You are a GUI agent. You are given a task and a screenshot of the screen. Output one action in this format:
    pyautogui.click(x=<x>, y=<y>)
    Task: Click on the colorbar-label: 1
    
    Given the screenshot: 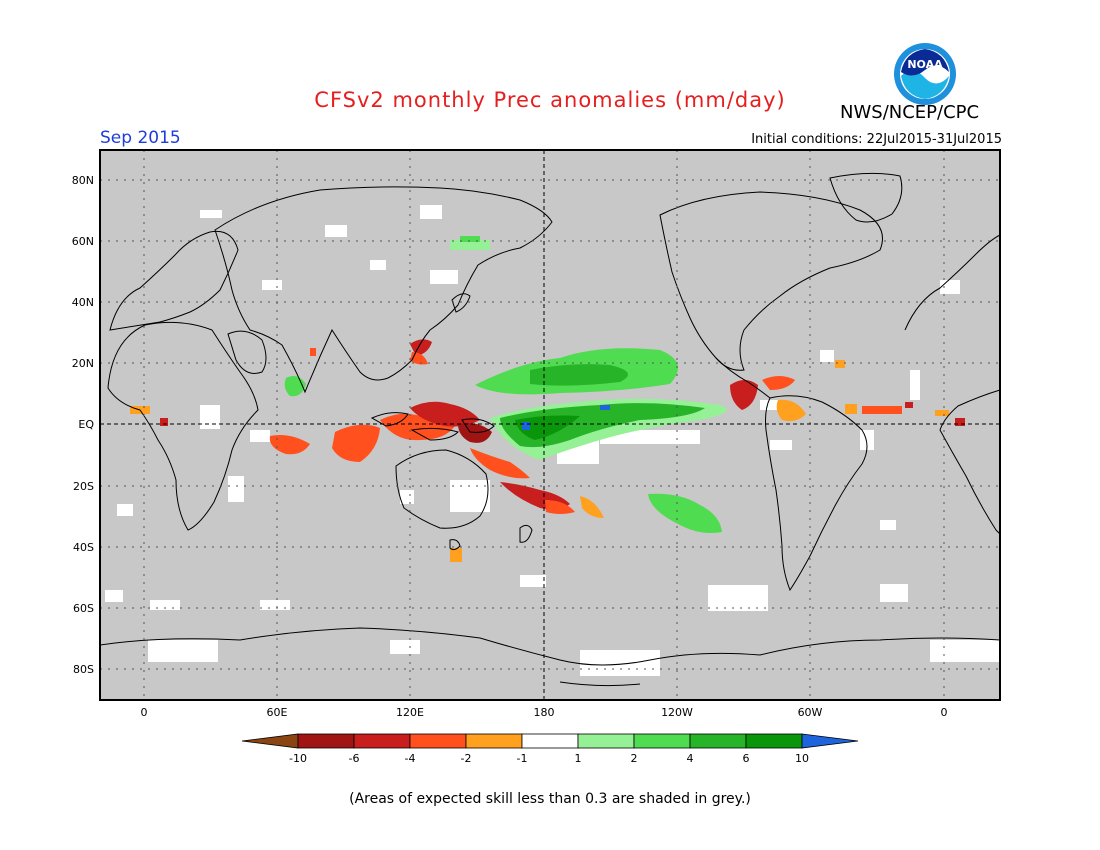 What is the action you would take?
    pyautogui.click(x=578, y=758)
    